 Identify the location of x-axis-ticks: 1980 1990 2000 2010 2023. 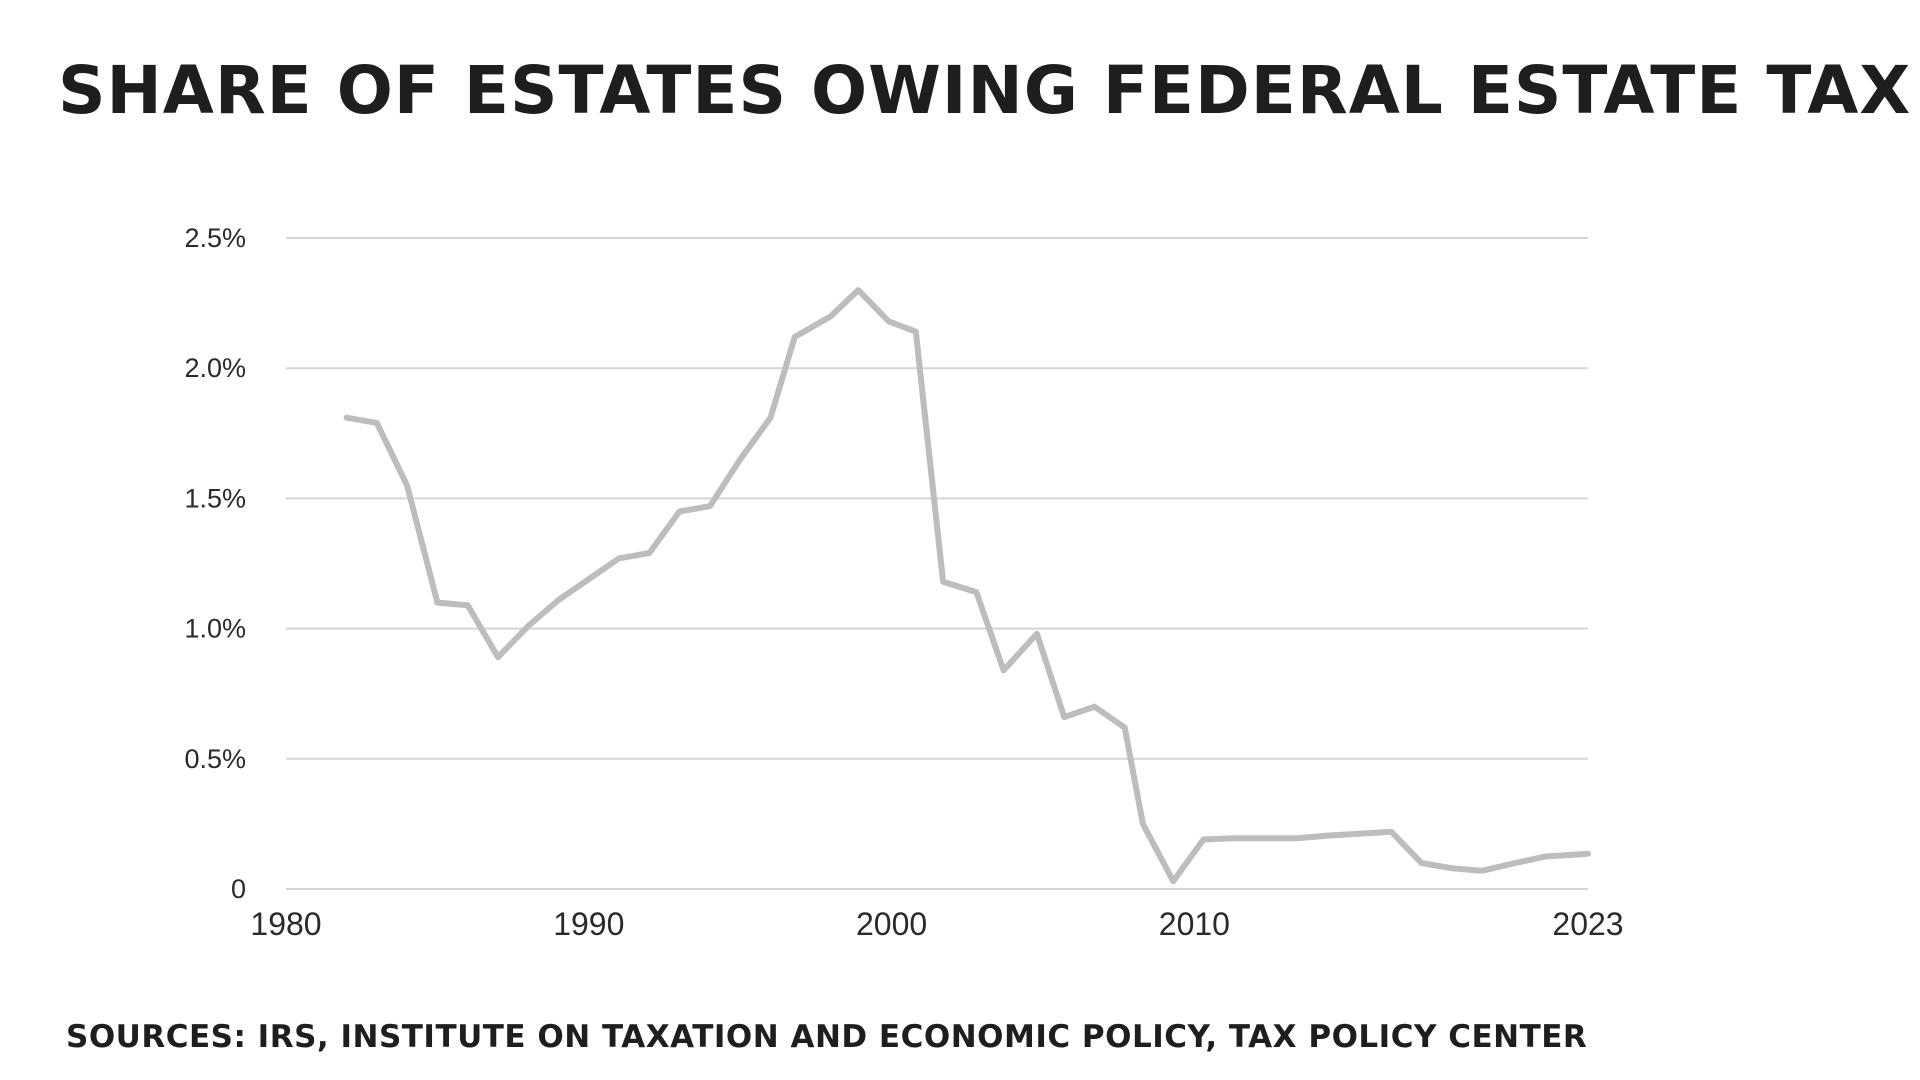
(936, 924).